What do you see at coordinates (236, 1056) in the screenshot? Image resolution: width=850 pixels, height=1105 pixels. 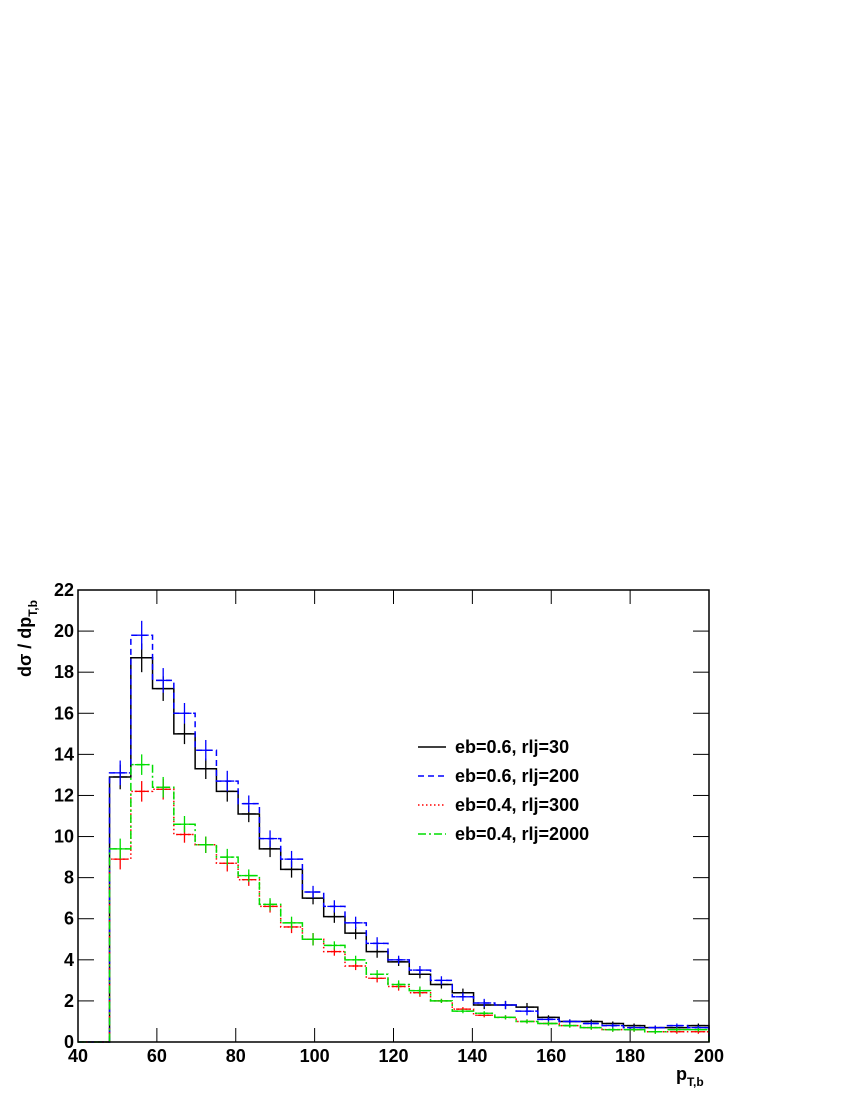 I see `x-tick-label: 80` at bounding box center [236, 1056].